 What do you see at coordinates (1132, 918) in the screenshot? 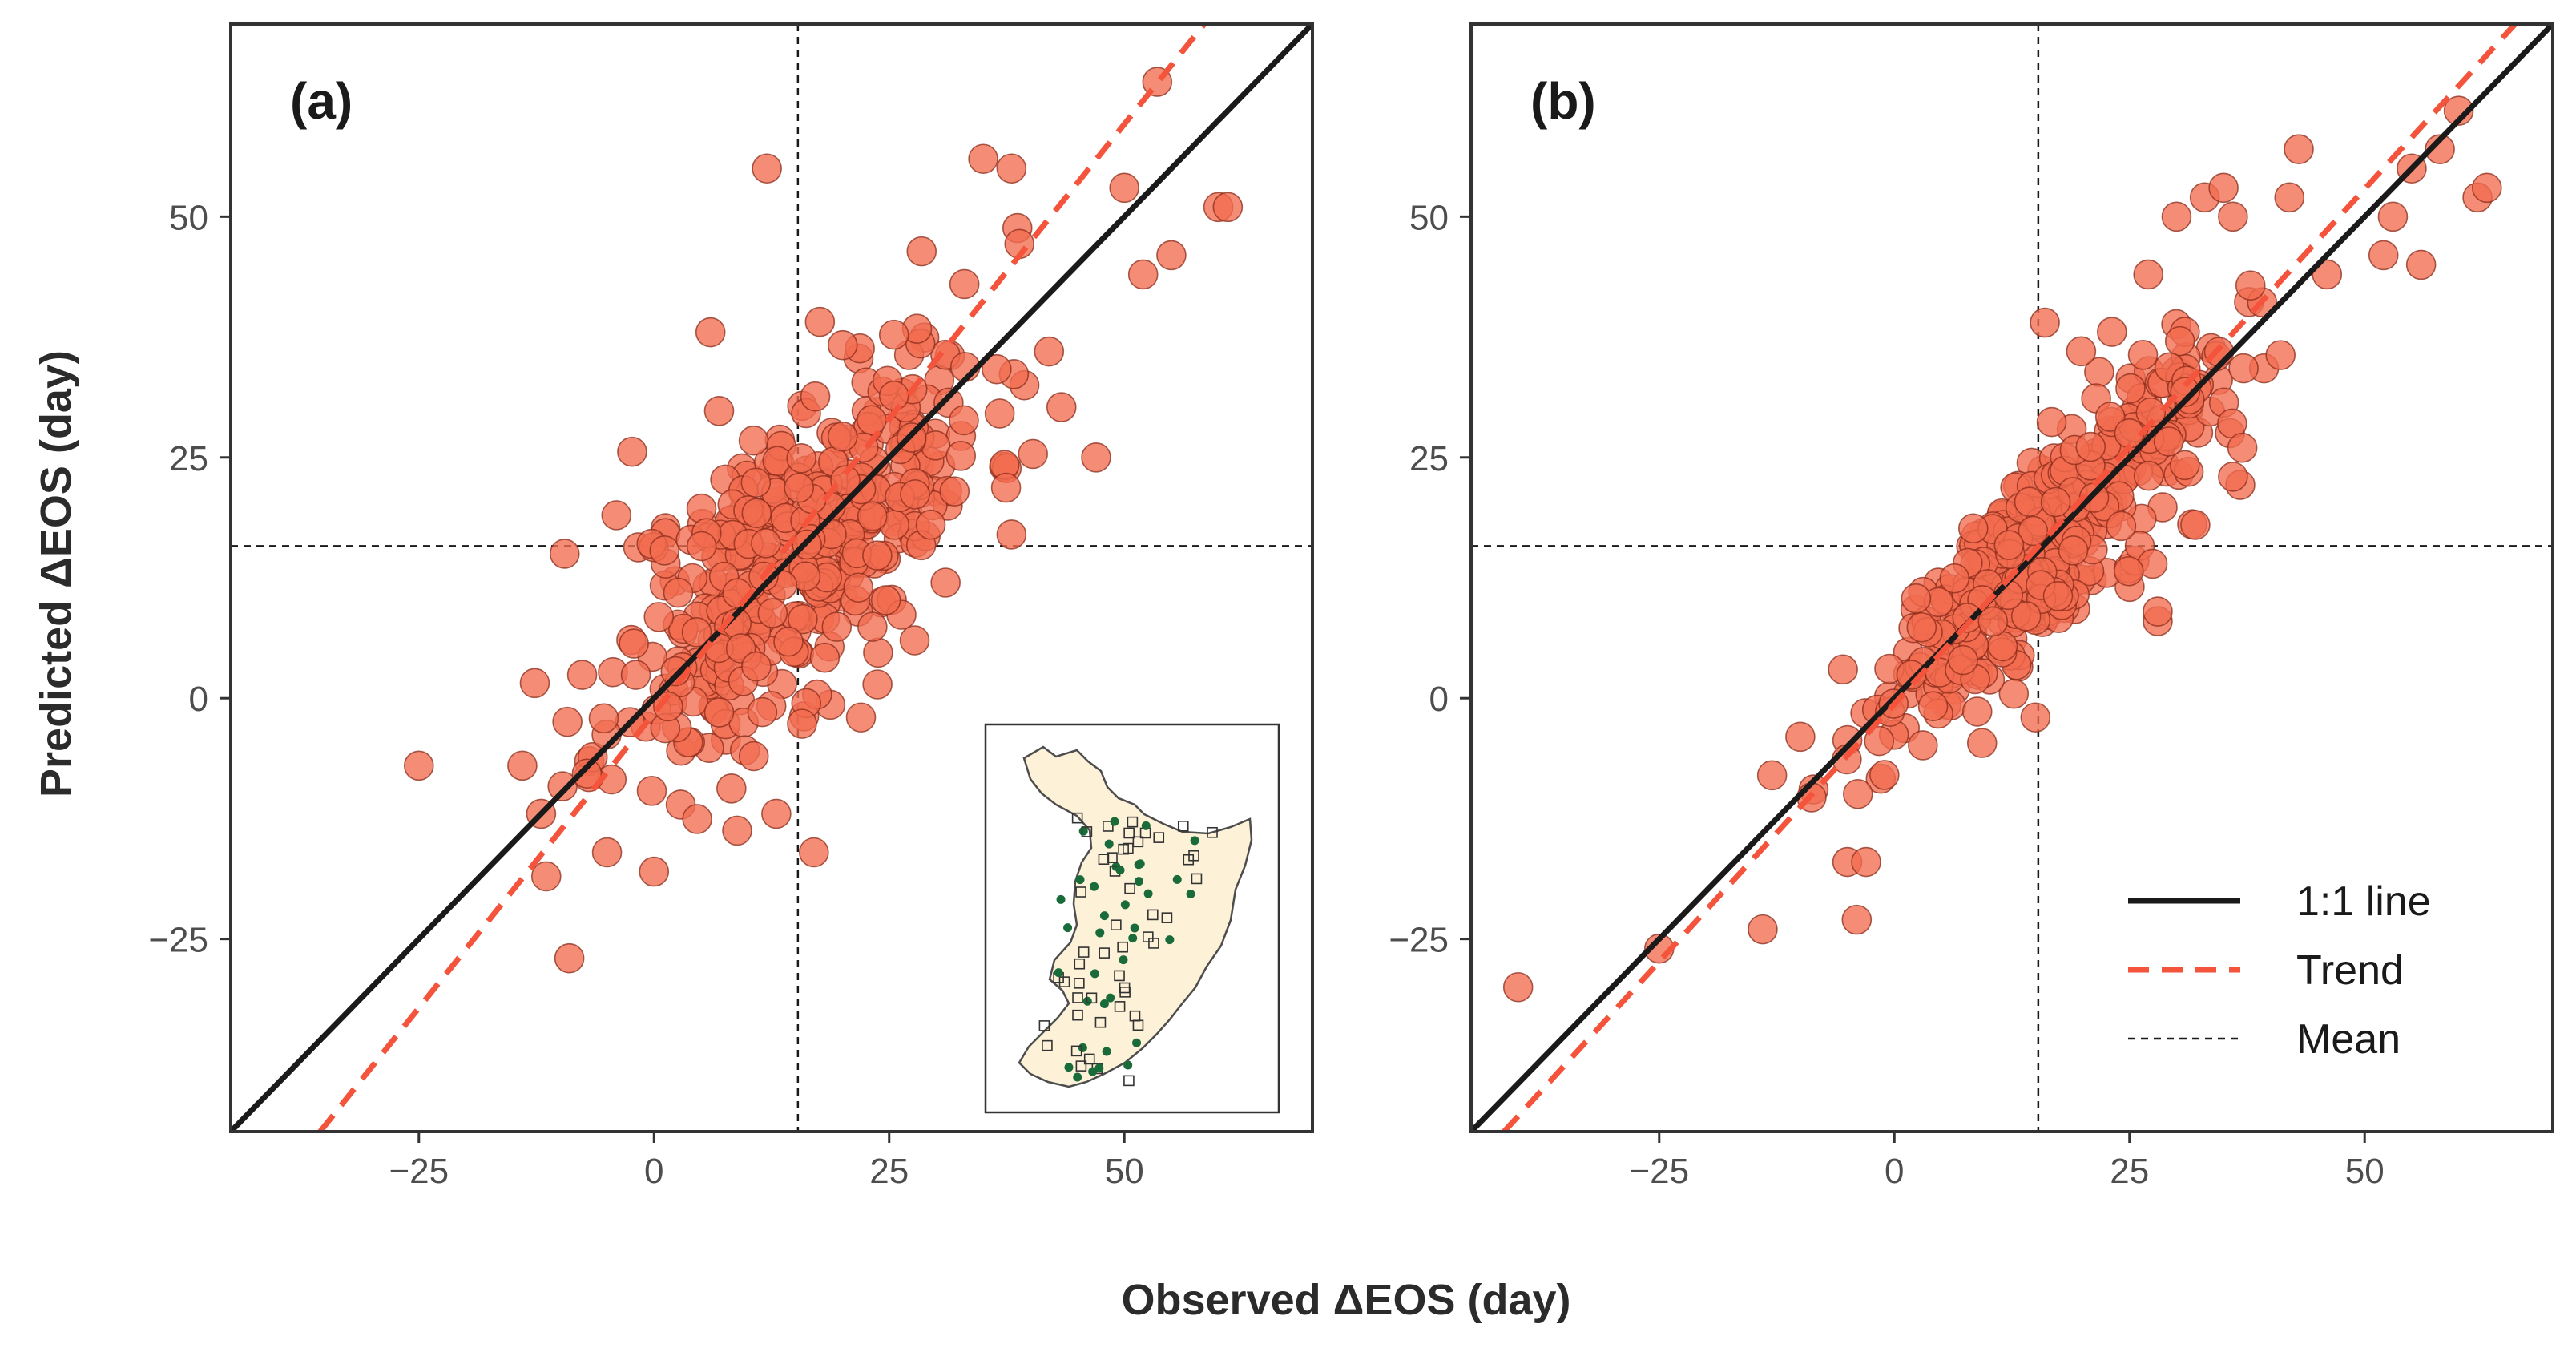
I see `inset-map` at bounding box center [1132, 918].